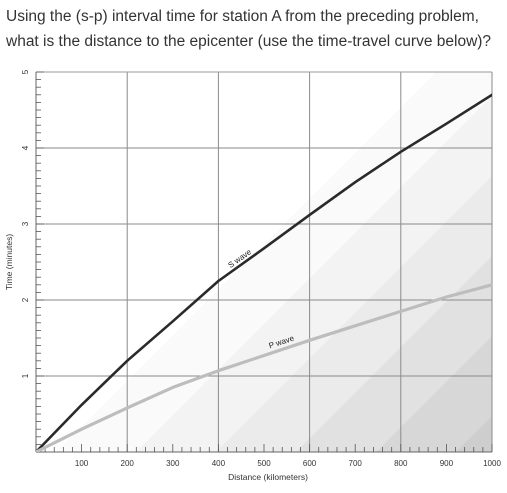  What do you see at coordinates (25, 71) in the screenshot?
I see `y-tick-label: 5` at bounding box center [25, 71].